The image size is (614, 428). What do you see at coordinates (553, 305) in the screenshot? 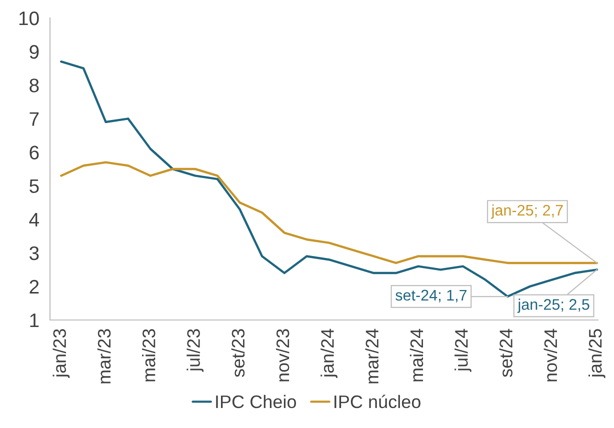
I see `annotation: jan-25; 2,5` at bounding box center [553, 305].